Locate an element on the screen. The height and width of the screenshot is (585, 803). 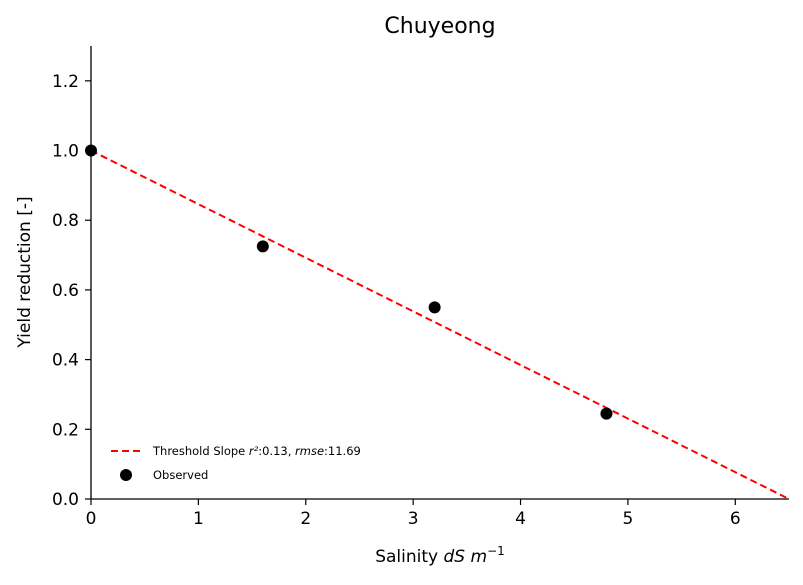
y-tick-label: 0.8 is located at coordinates (65, 221).